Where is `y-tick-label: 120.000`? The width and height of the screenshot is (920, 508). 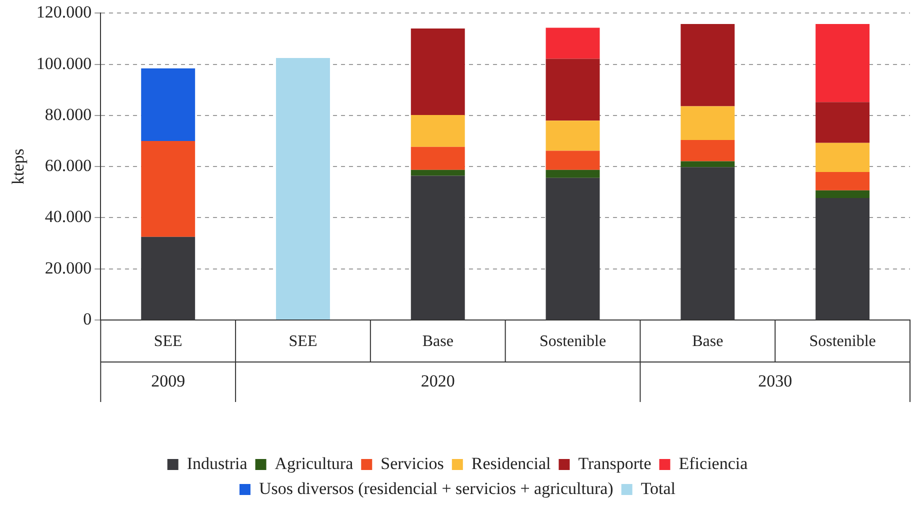 y-tick-label: 120.000 is located at coordinates (64, 12).